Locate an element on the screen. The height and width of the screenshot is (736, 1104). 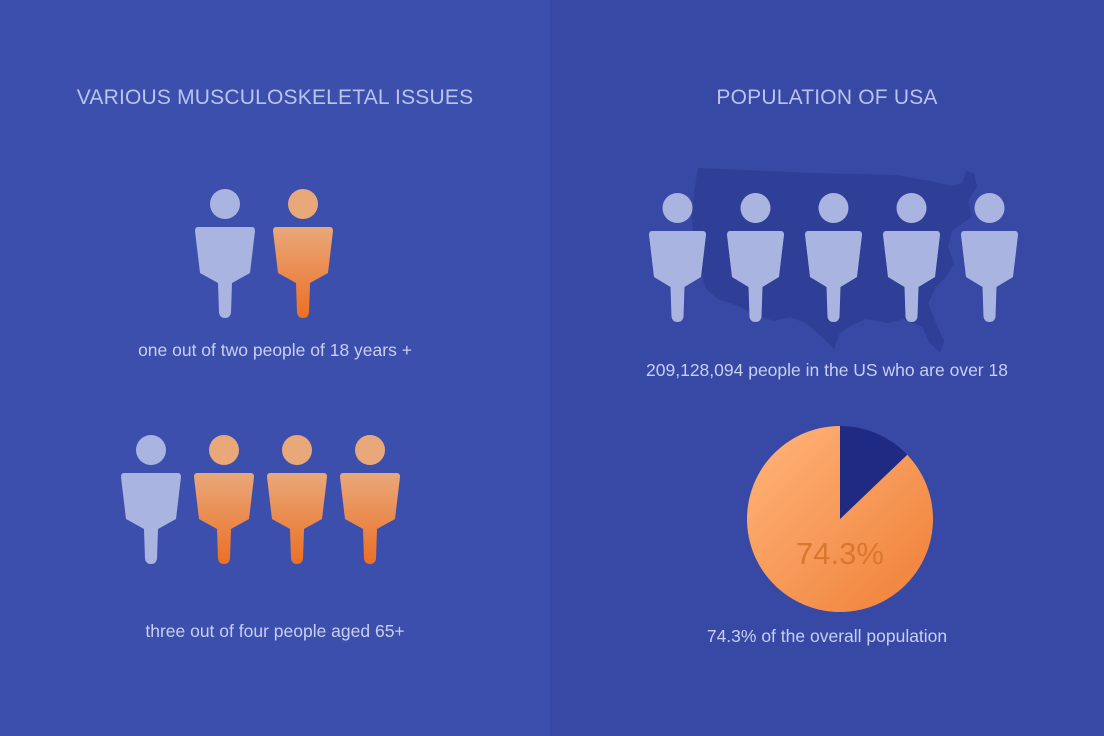
pictograph-18-plus is located at coordinates (264, 253).